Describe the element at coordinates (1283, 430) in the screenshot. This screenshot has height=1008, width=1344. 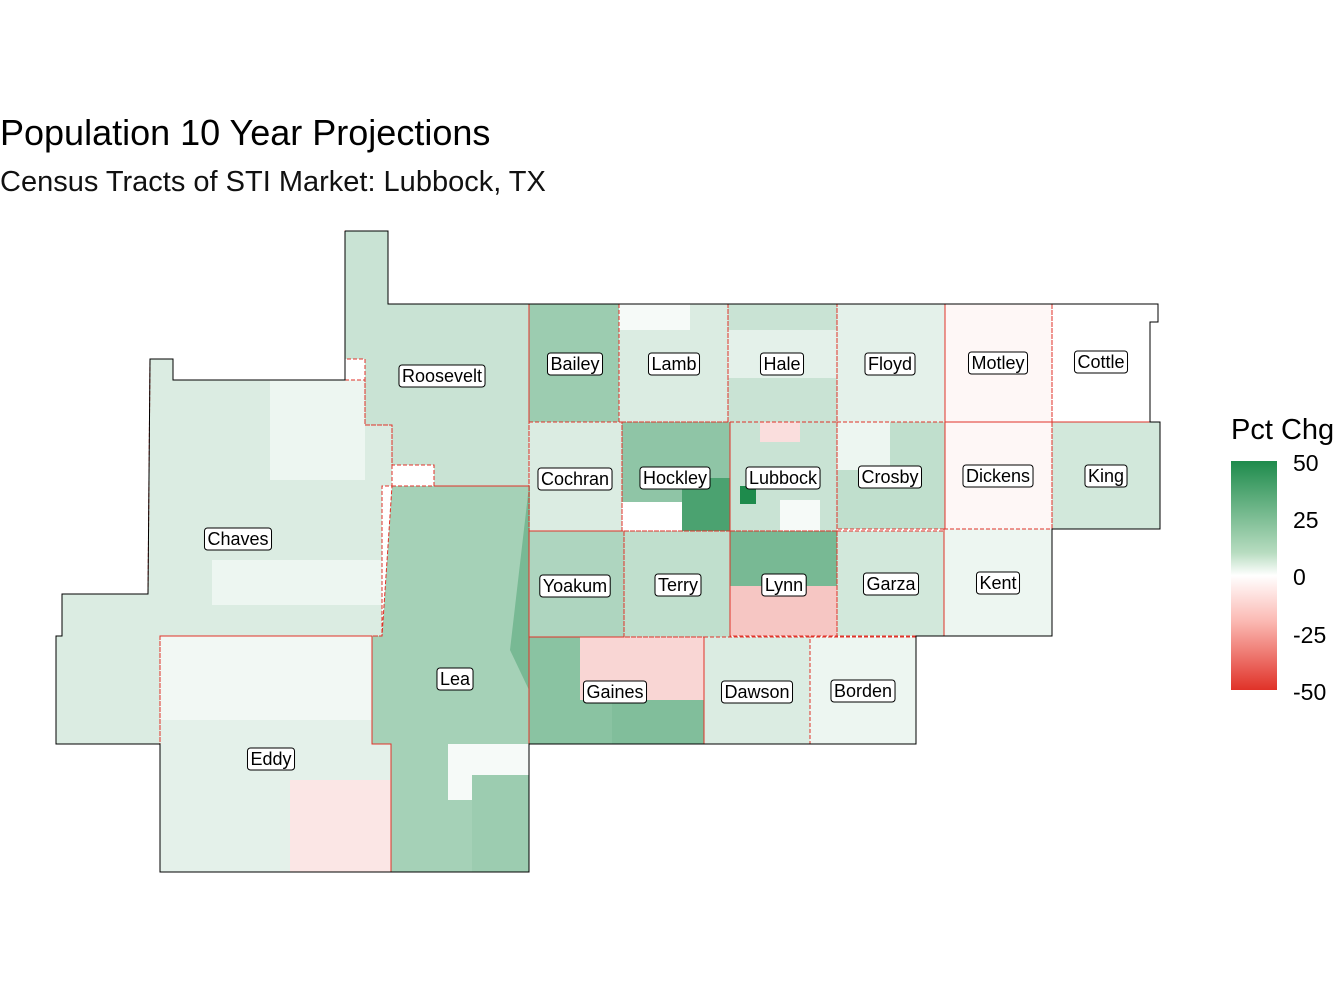
I see `legend-title: Pct Chg` at that location.